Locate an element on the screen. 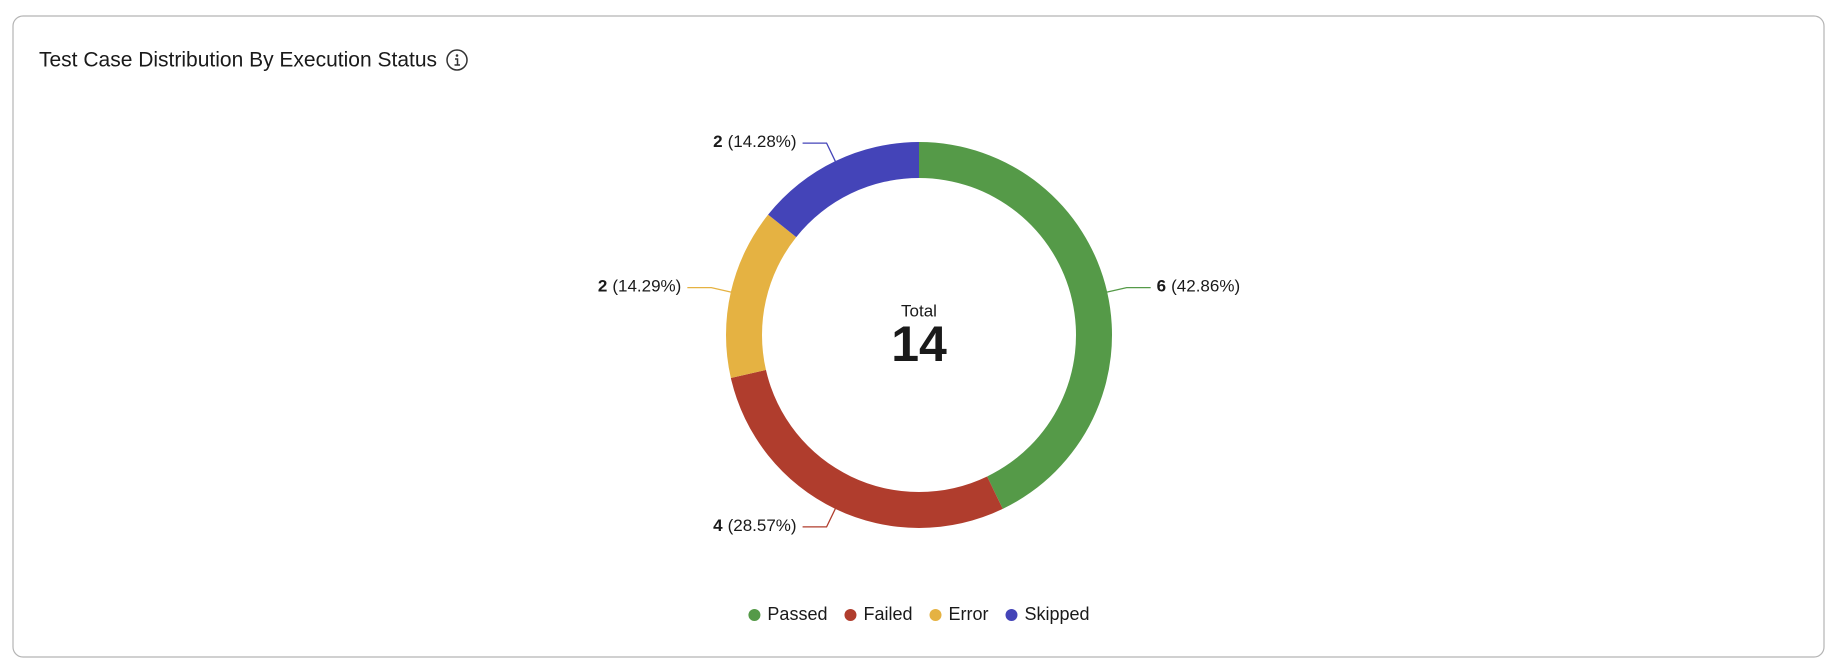 Image resolution: width=1836 pixels, height=672 pixels. slice-percent: (42.86%) is located at coordinates (1205, 286).